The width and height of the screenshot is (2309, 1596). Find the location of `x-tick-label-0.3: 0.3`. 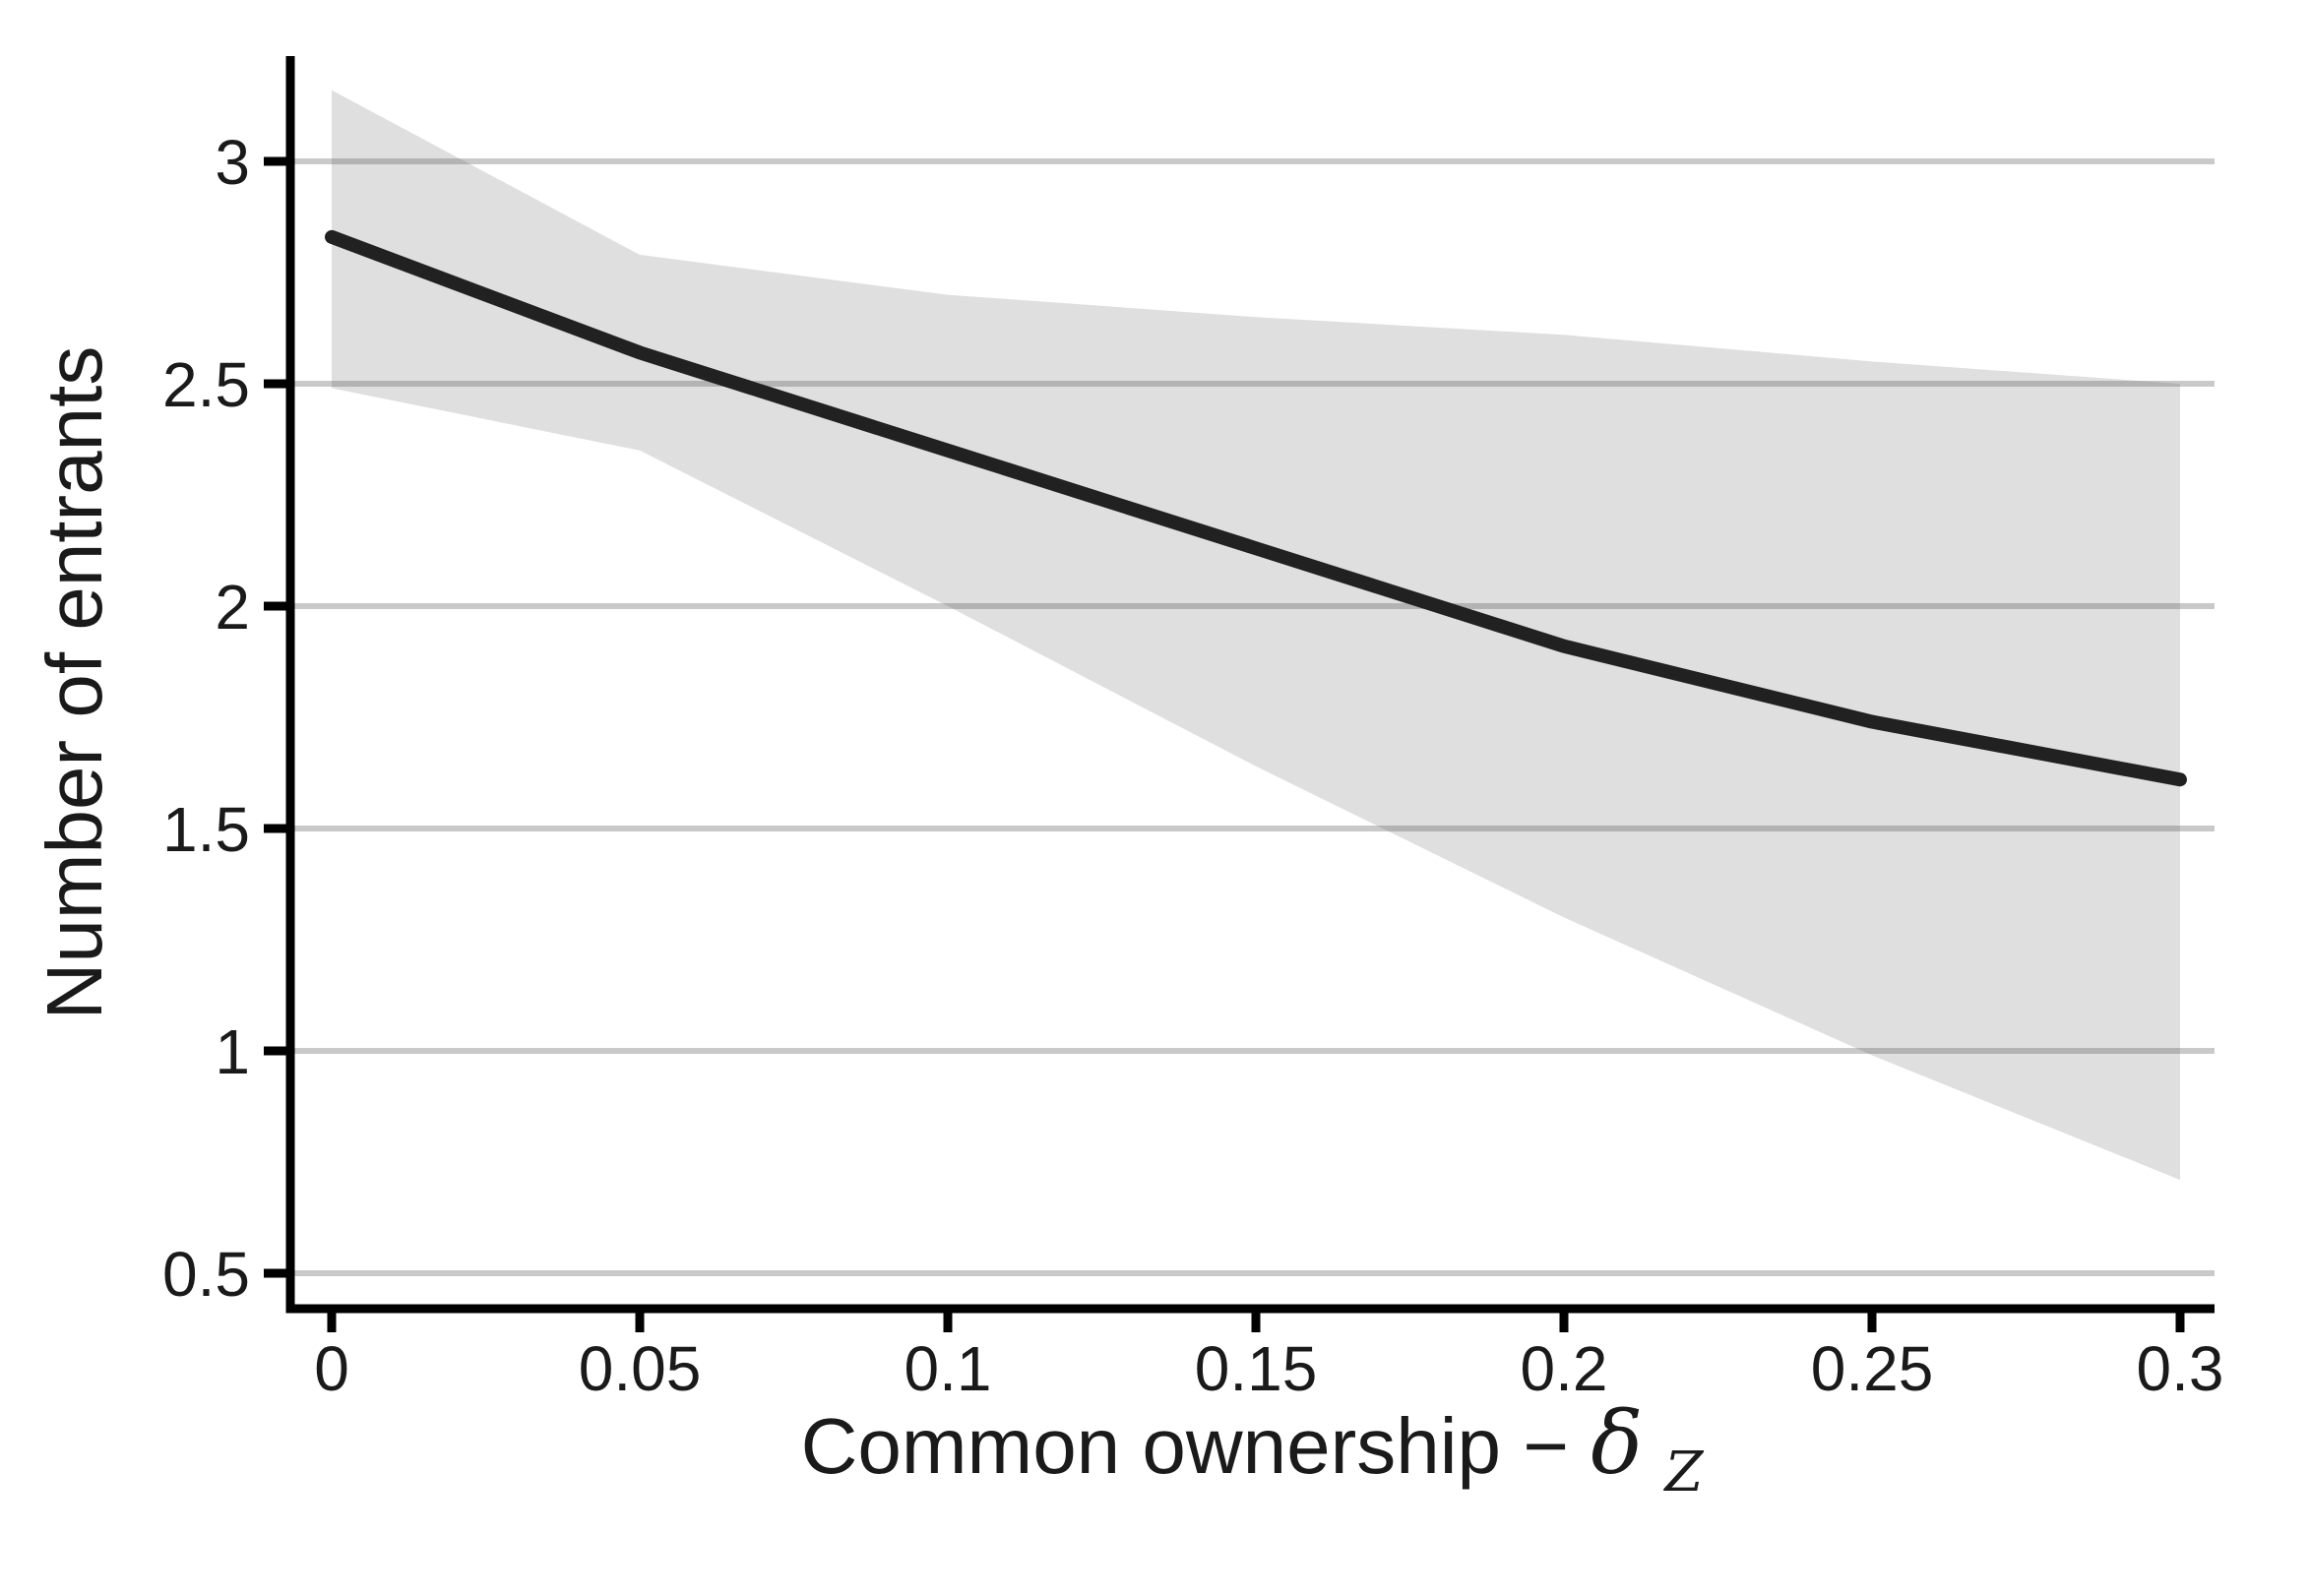

x-tick-label-0.3: 0.3 is located at coordinates (2180, 1368).